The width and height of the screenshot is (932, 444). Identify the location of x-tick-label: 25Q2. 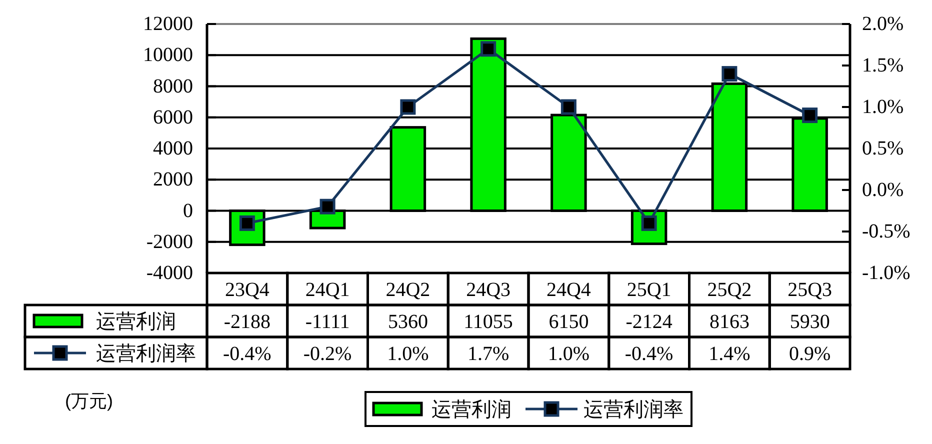
(729, 290).